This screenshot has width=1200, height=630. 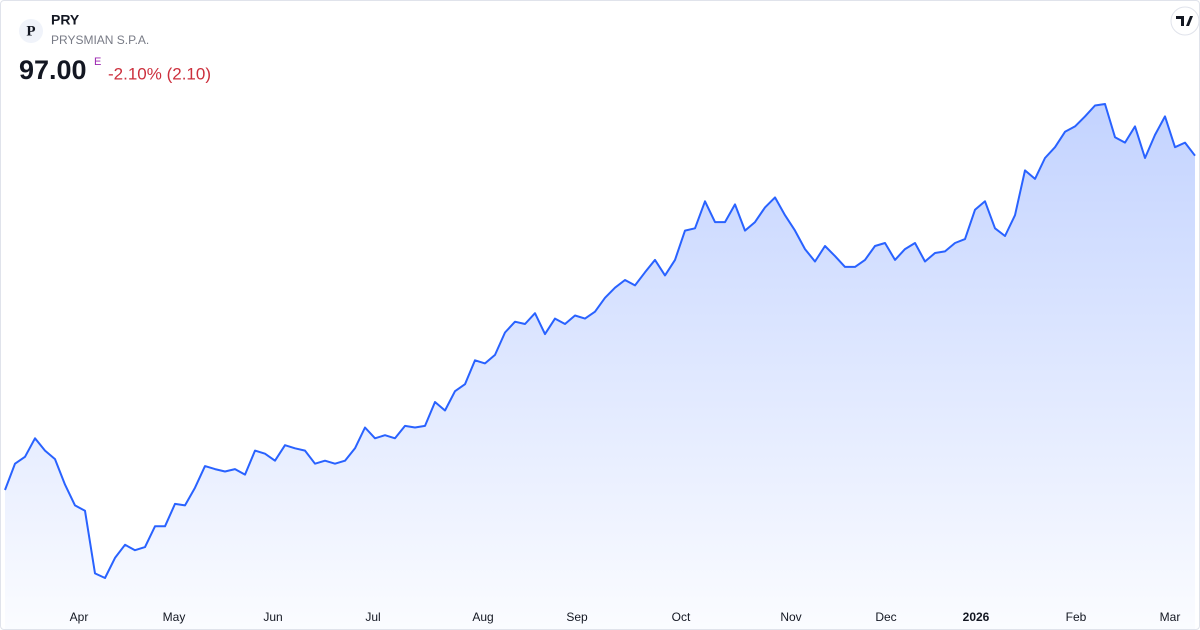 I want to click on price: 97.00, so click(x=53, y=70).